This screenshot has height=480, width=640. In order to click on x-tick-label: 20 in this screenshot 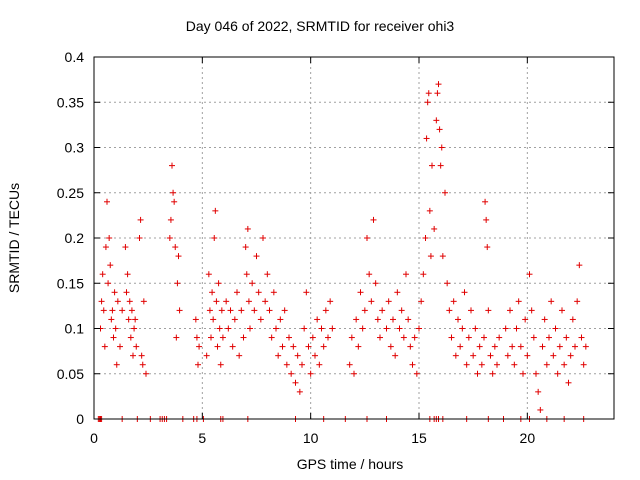, I will do `click(528, 438)`.